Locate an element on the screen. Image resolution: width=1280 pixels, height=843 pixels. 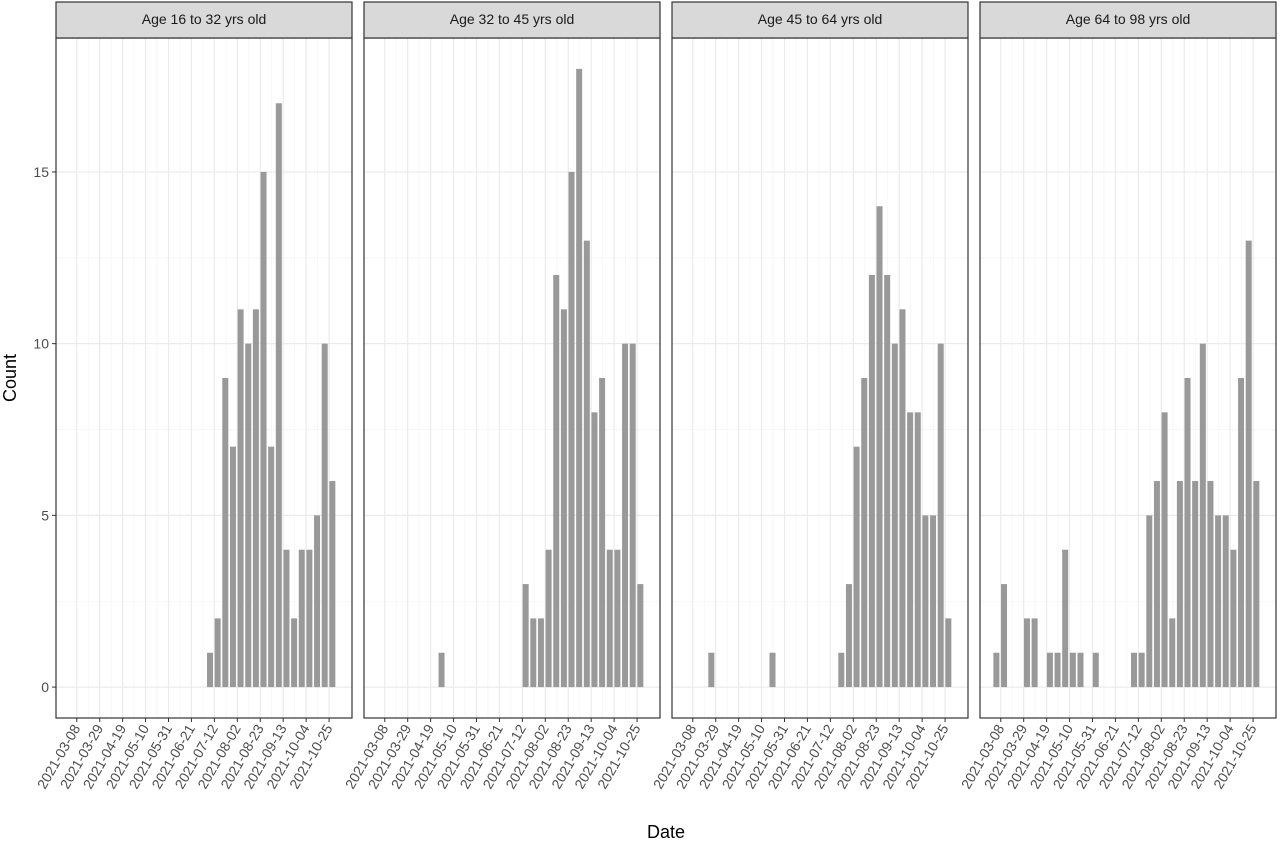
strip-title: Age 64 to 98 yrs old is located at coordinates (1128, 19).